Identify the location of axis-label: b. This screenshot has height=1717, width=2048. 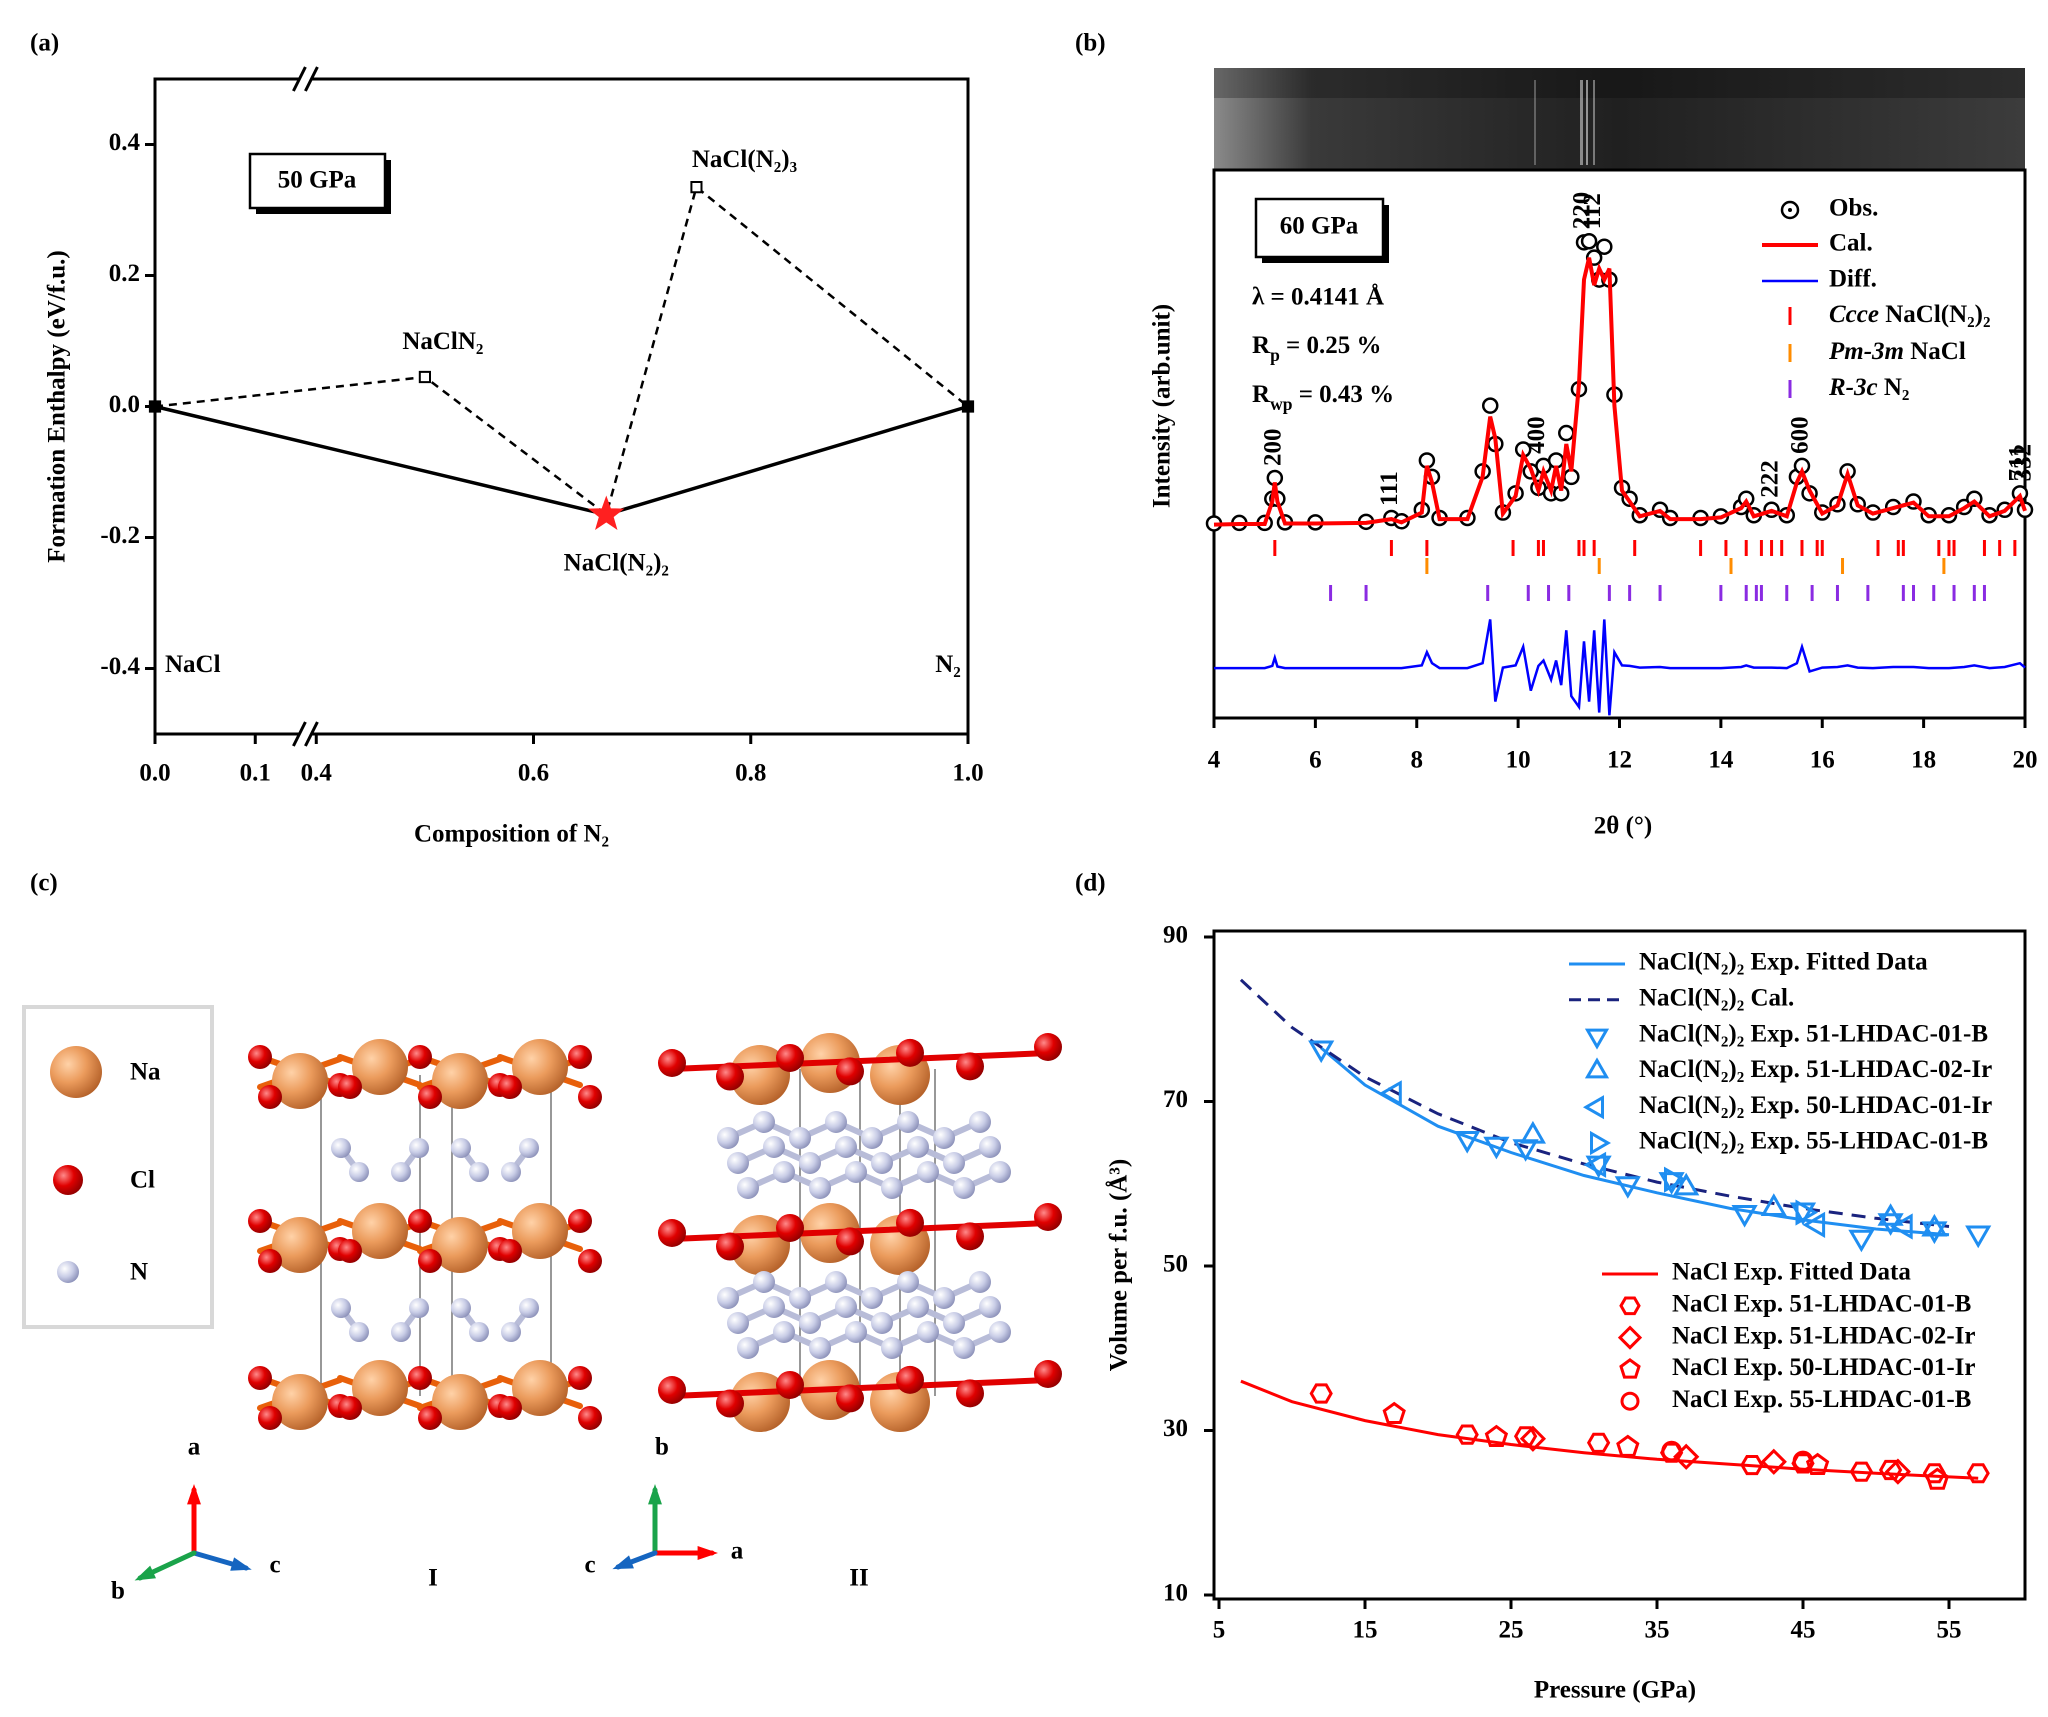
(662, 1447).